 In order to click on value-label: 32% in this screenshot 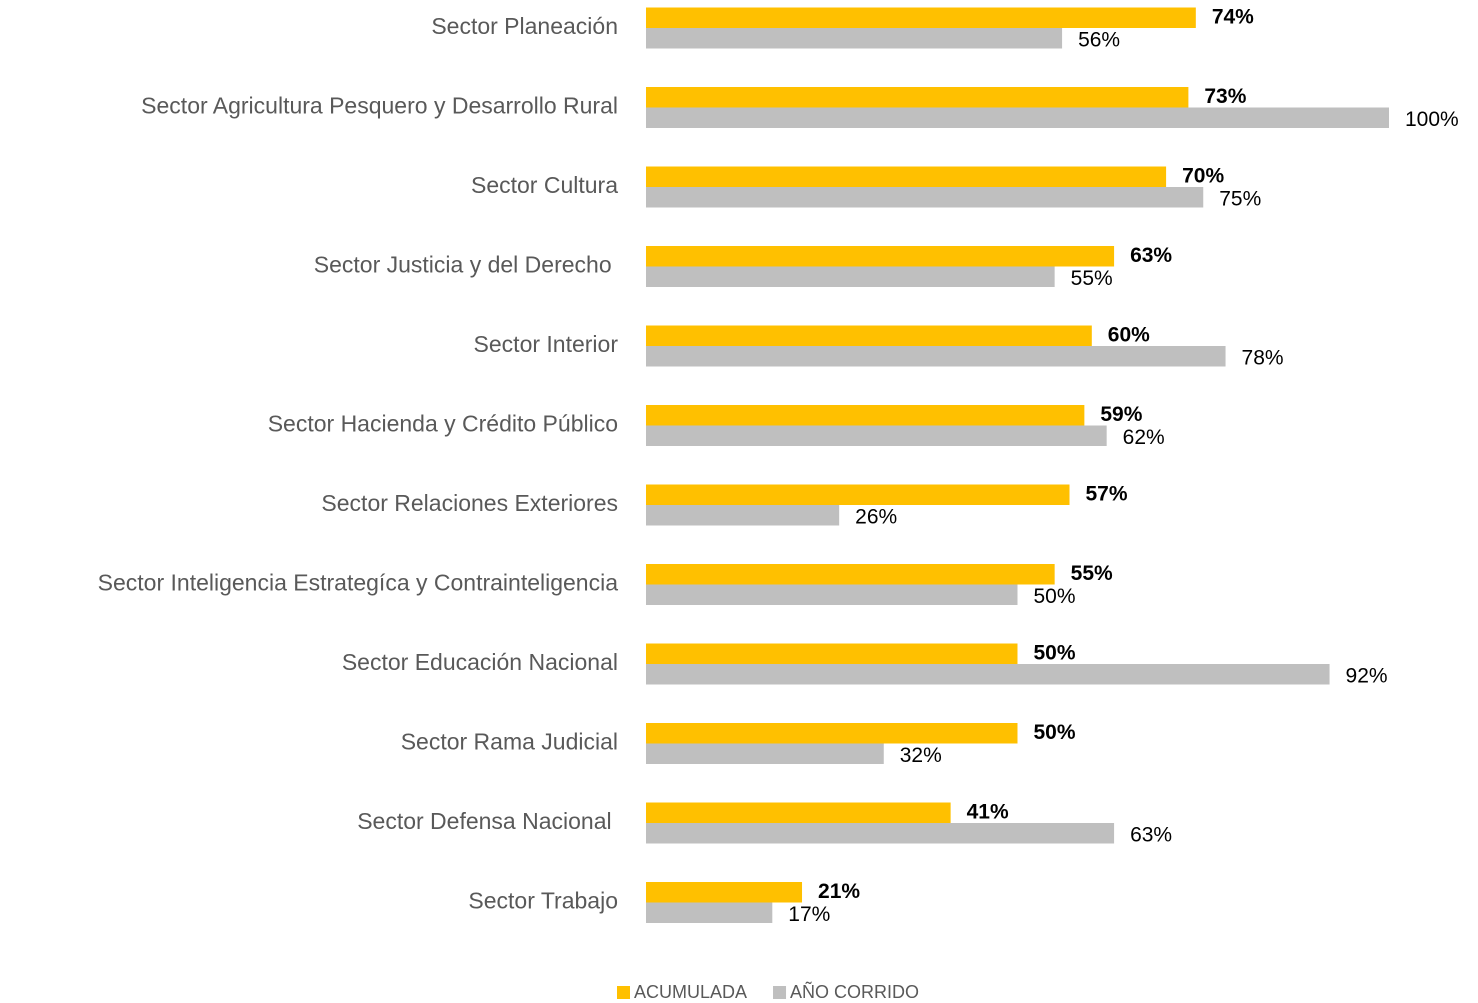, I will do `click(921, 755)`.